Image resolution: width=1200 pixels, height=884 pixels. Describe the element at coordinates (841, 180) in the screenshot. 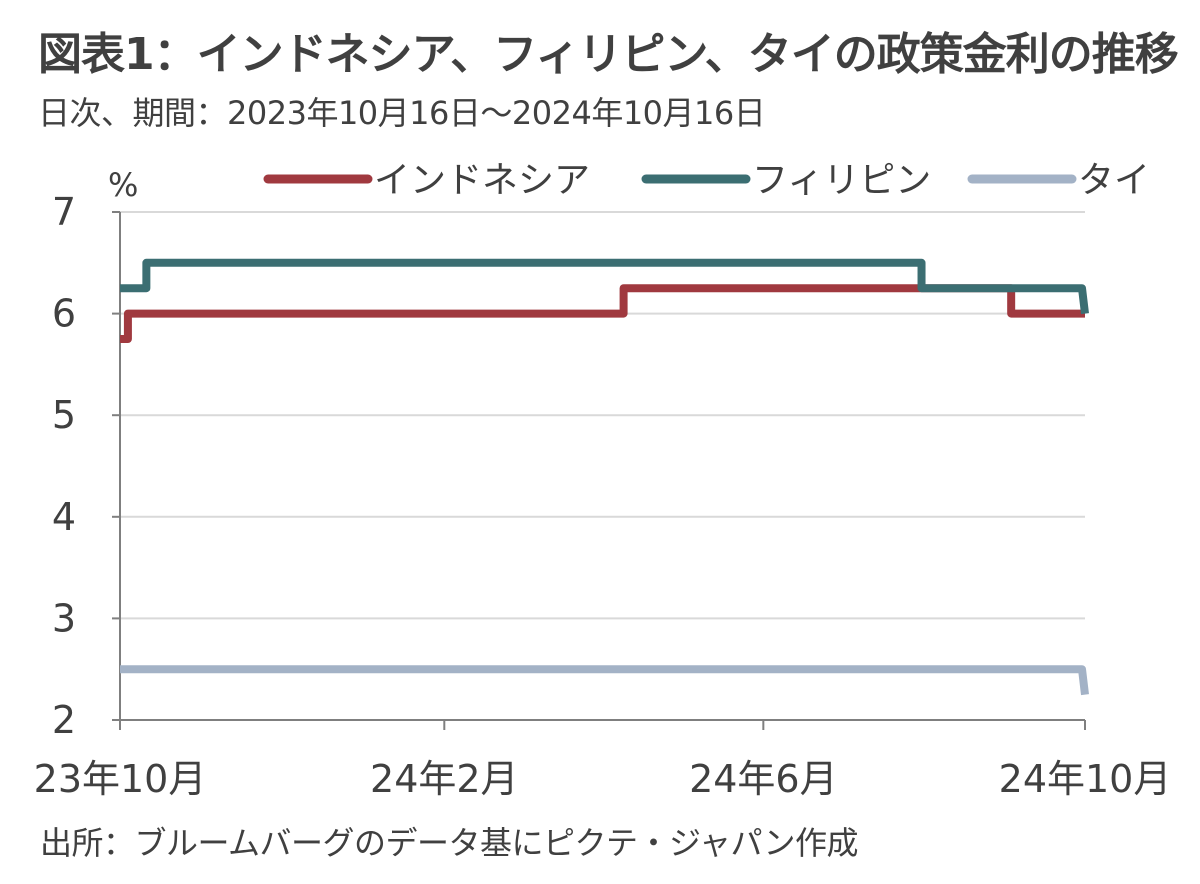

I see `legend-label-1: フィリピン` at that location.